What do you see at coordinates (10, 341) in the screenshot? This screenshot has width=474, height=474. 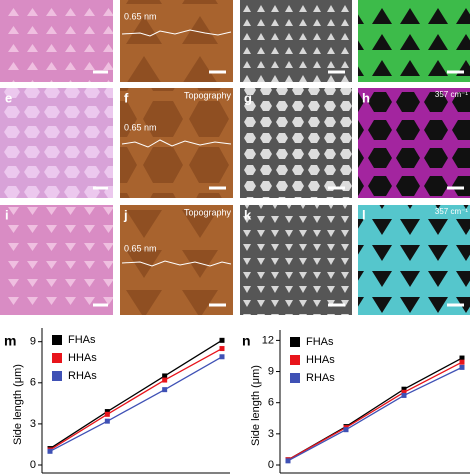 I see `panel-label: m` at bounding box center [10, 341].